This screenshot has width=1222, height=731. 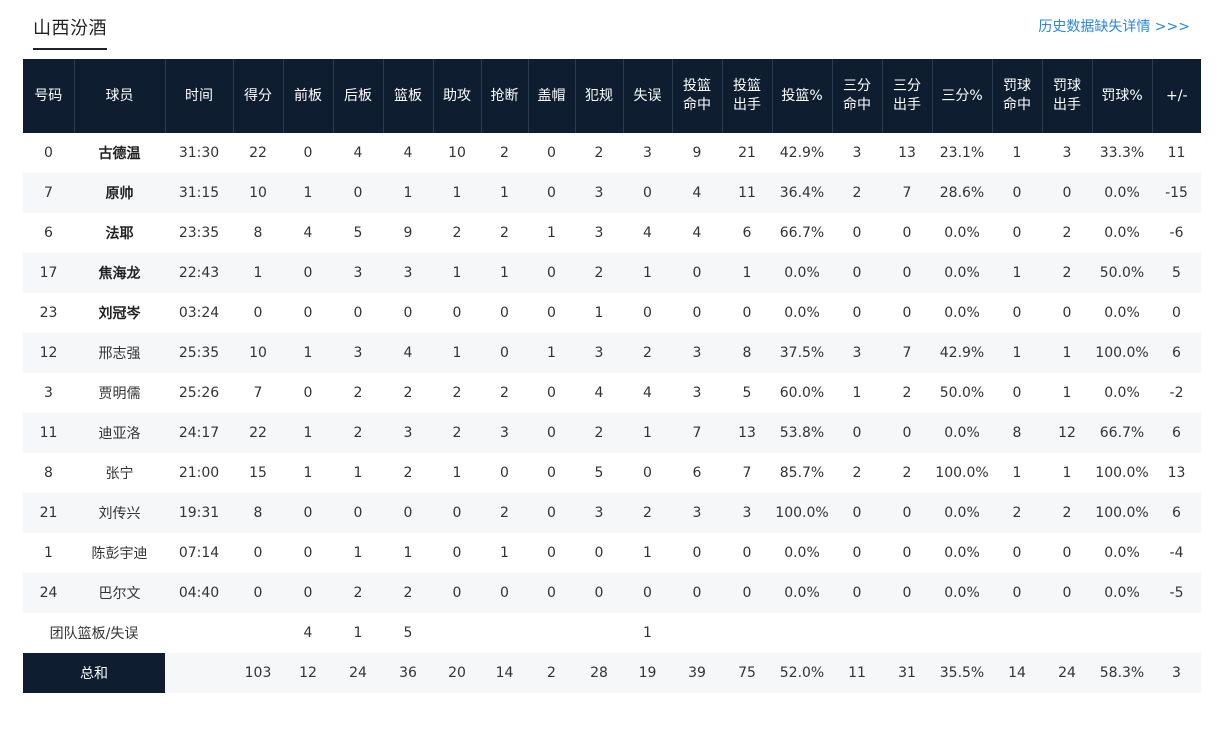 I want to click on jersey-number: 17, so click(x=48, y=273).